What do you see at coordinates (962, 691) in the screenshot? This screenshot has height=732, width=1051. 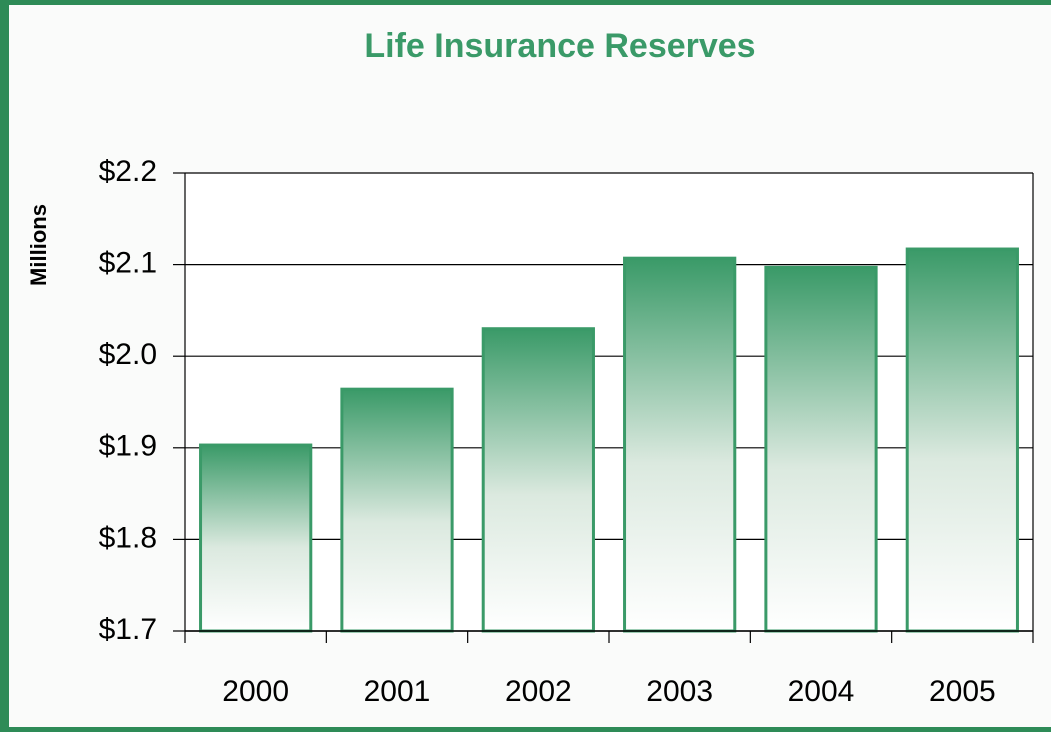 I see `x-tick-label: 2005` at bounding box center [962, 691].